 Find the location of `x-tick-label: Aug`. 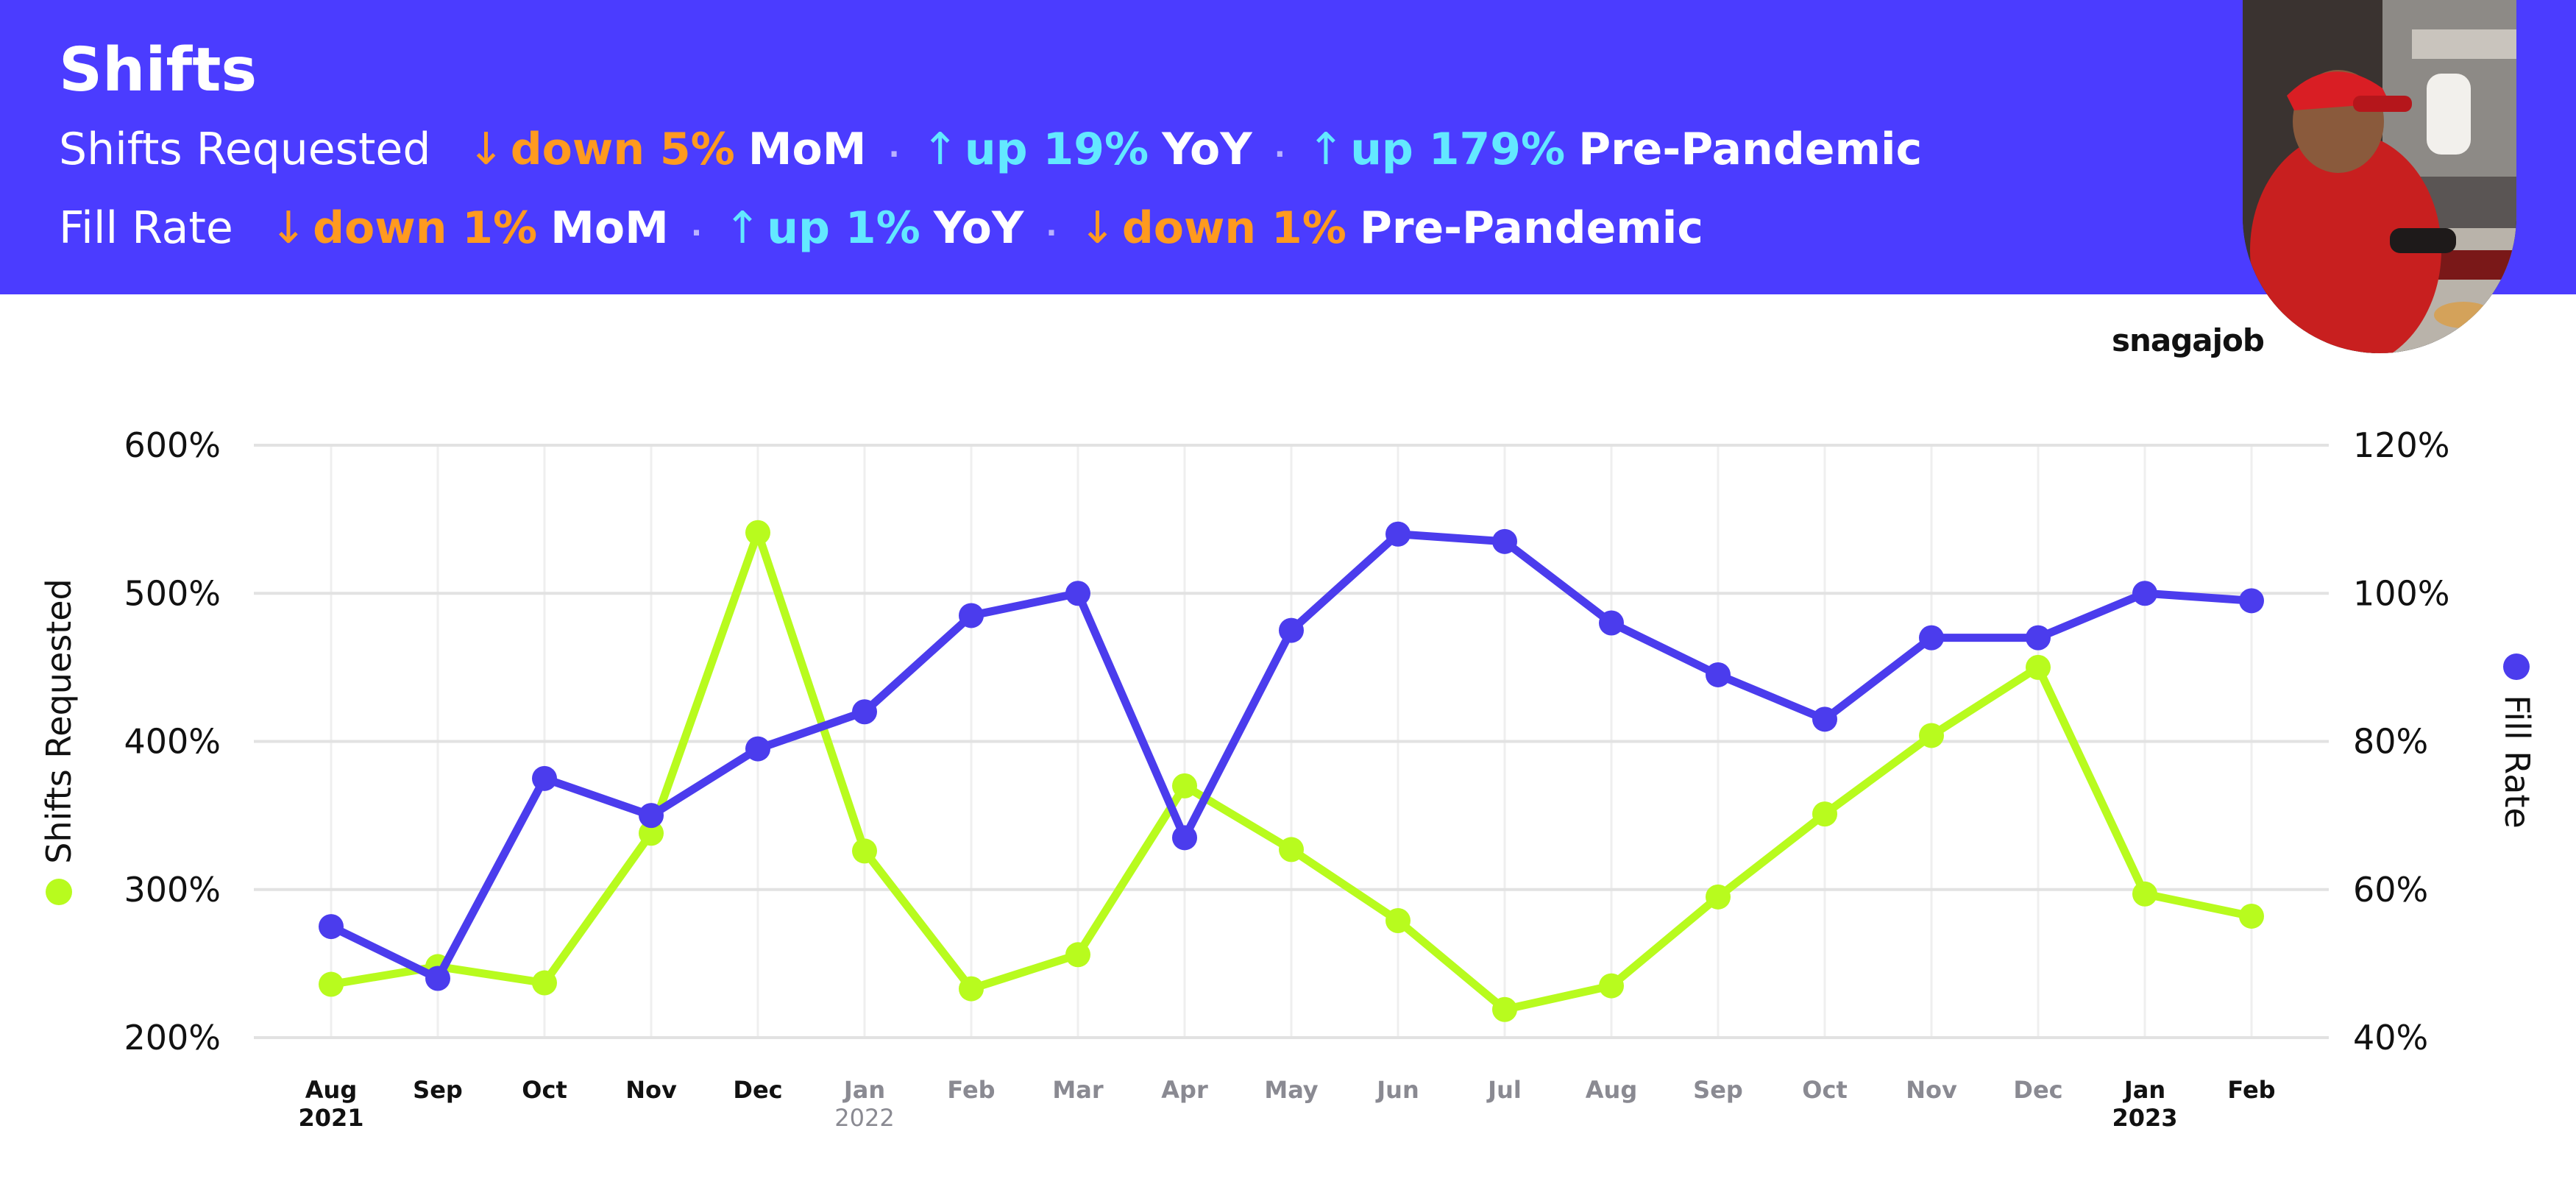

x-tick-label: Aug is located at coordinates (331, 1090).